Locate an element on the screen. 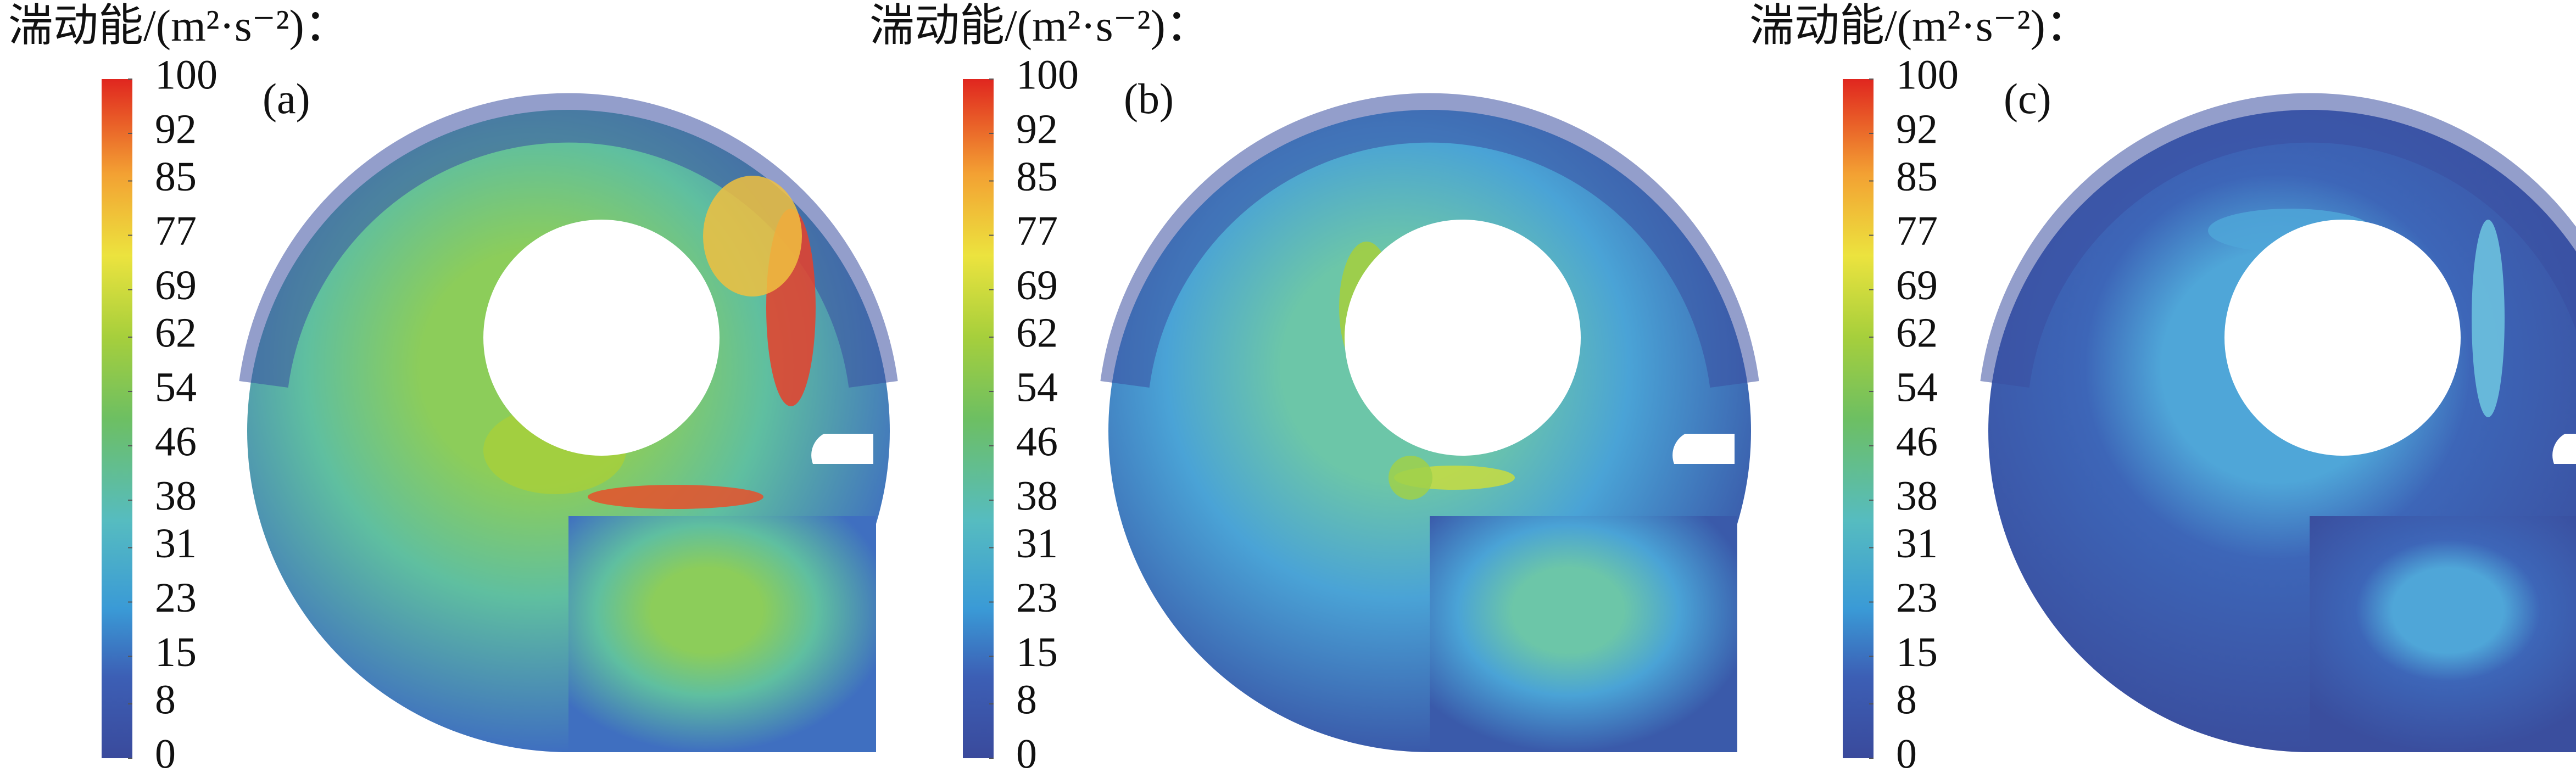 This screenshot has height=778, width=2576. panel-label: (b) is located at coordinates (1149, 98).